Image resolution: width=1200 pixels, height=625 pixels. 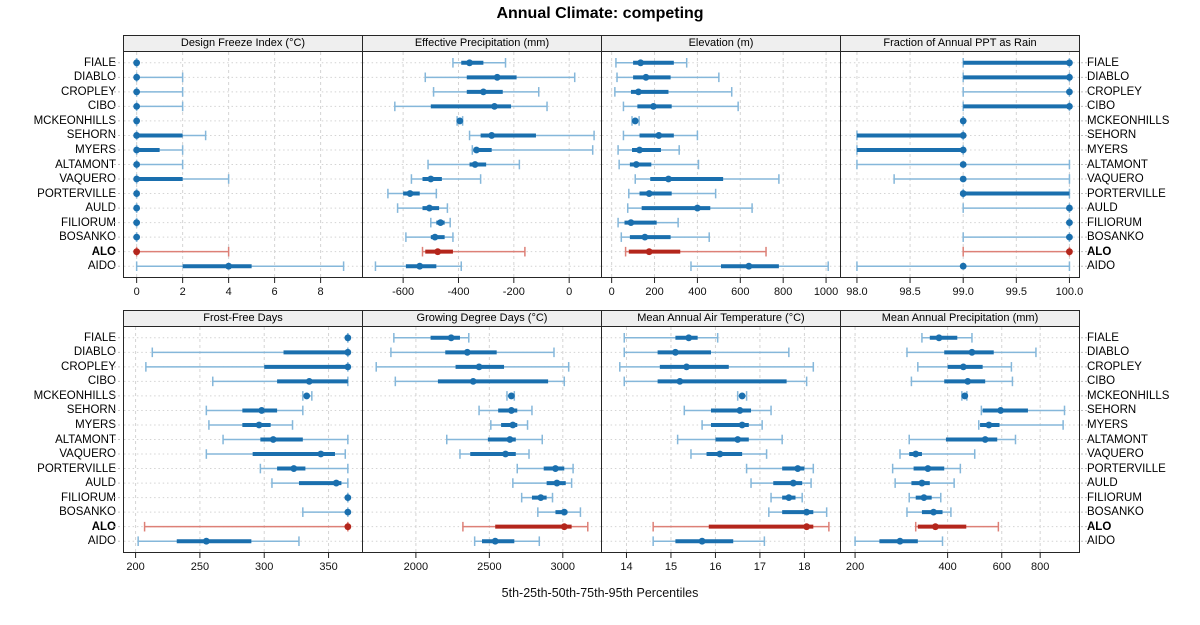 What do you see at coordinates (200, 567) in the screenshot?
I see `axis-tick-label: 250` at bounding box center [200, 567].